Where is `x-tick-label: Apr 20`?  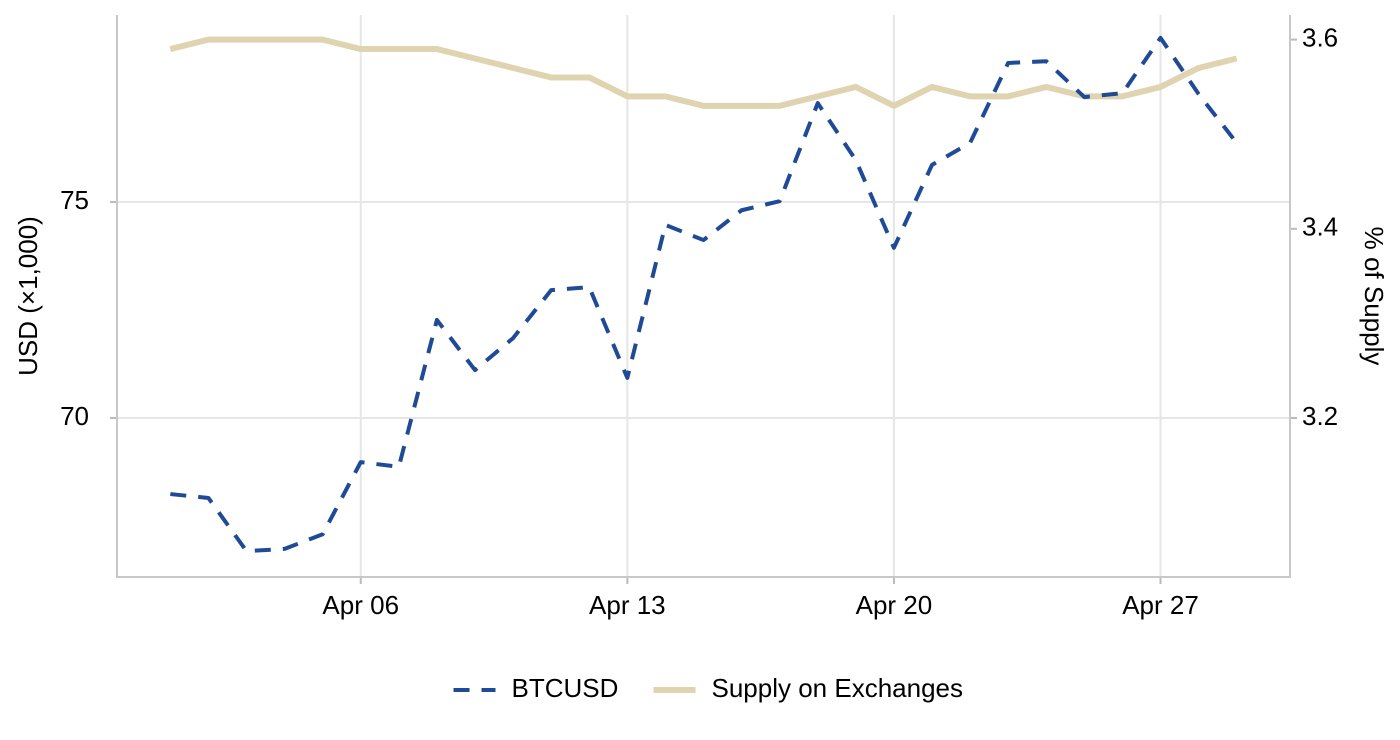 x-tick-label: Apr 20 is located at coordinates (894, 605).